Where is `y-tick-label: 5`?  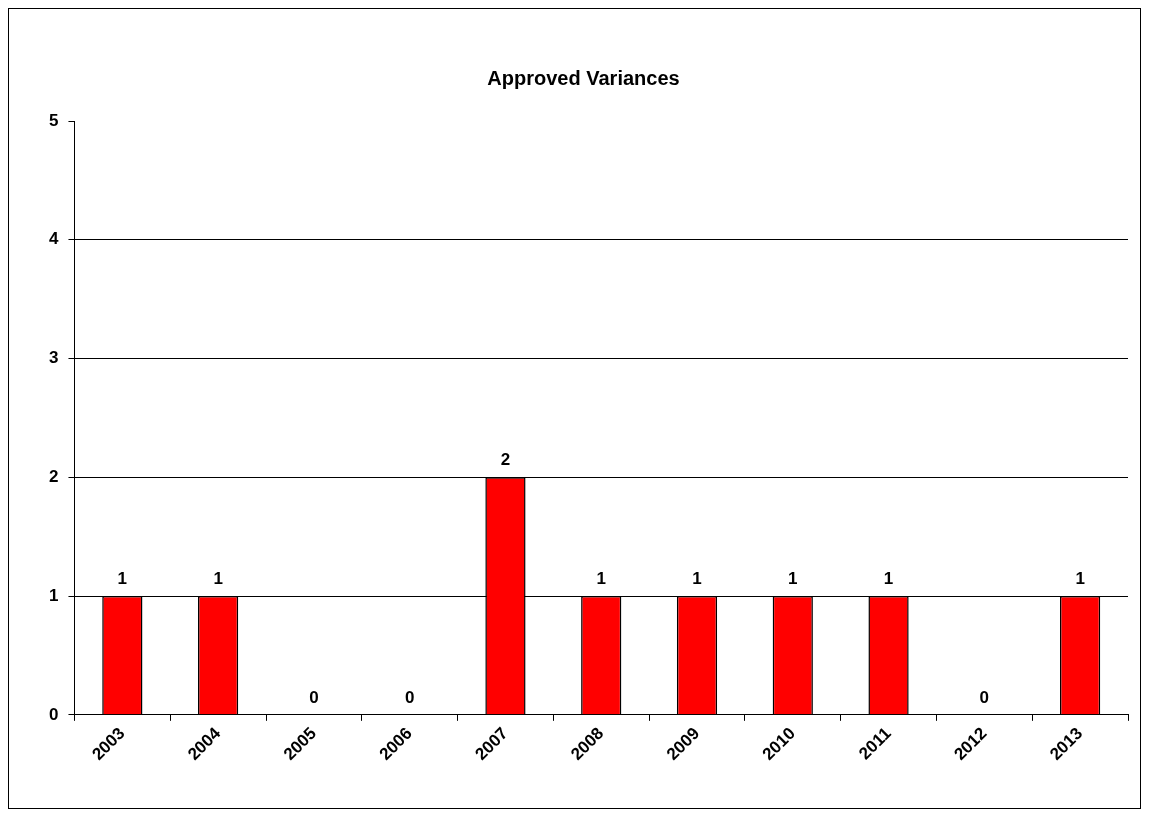 y-tick-label: 5 is located at coordinates (53, 120).